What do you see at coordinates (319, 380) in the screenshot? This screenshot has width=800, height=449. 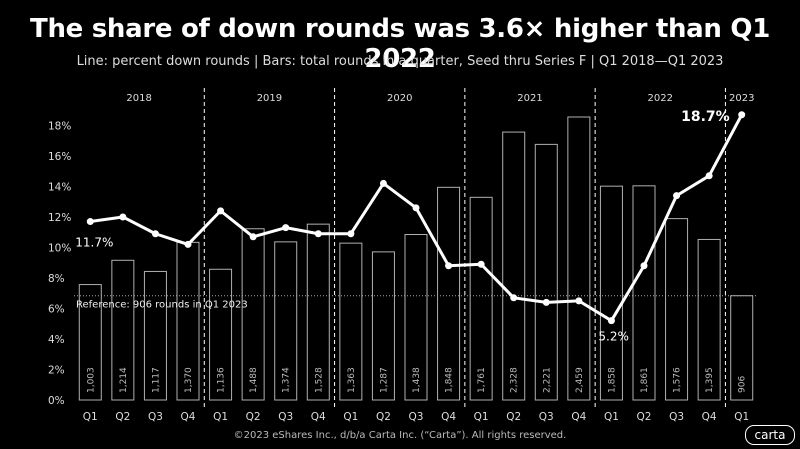 I see `bar-value-label: 1,528` at bounding box center [319, 380].